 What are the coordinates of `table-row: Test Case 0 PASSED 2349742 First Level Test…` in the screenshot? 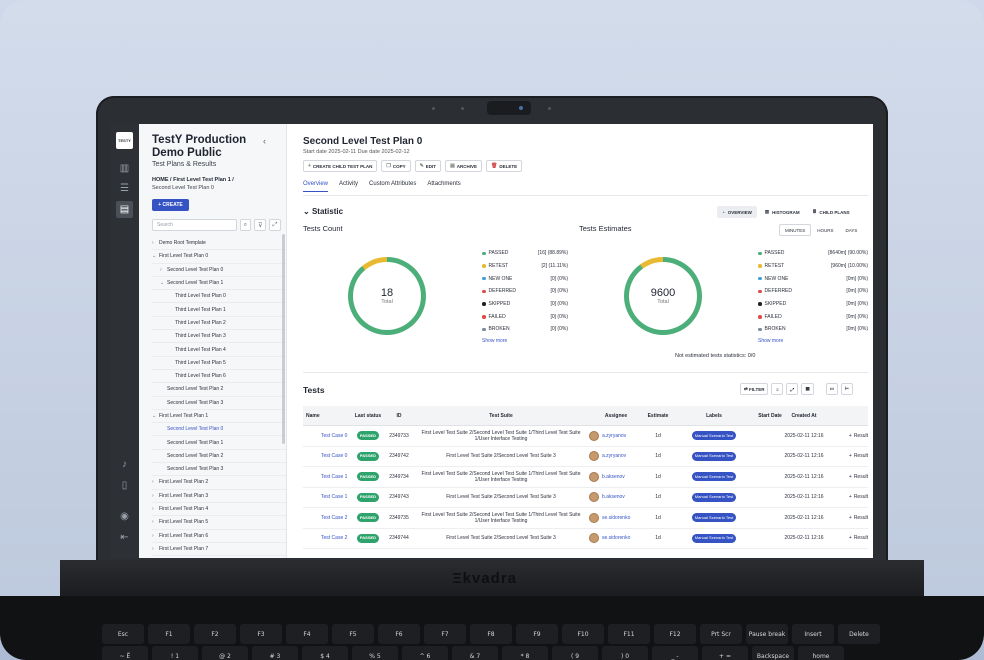 It's located at (585, 457).